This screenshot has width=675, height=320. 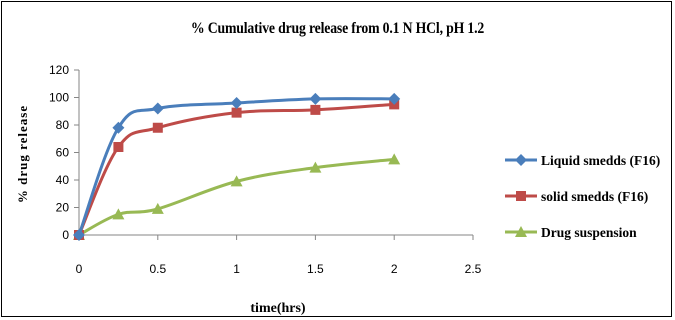 What do you see at coordinates (594, 196) in the screenshot?
I see `legend-label: solid smedds (F16)` at bounding box center [594, 196].